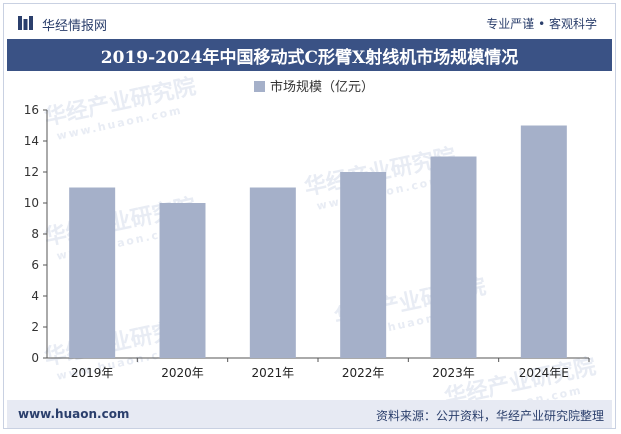 This screenshot has width=621, height=434. What do you see at coordinates (35, 358) in the screenshot?
I see `y-tick-label: 0` at bounding box center [35, 358].